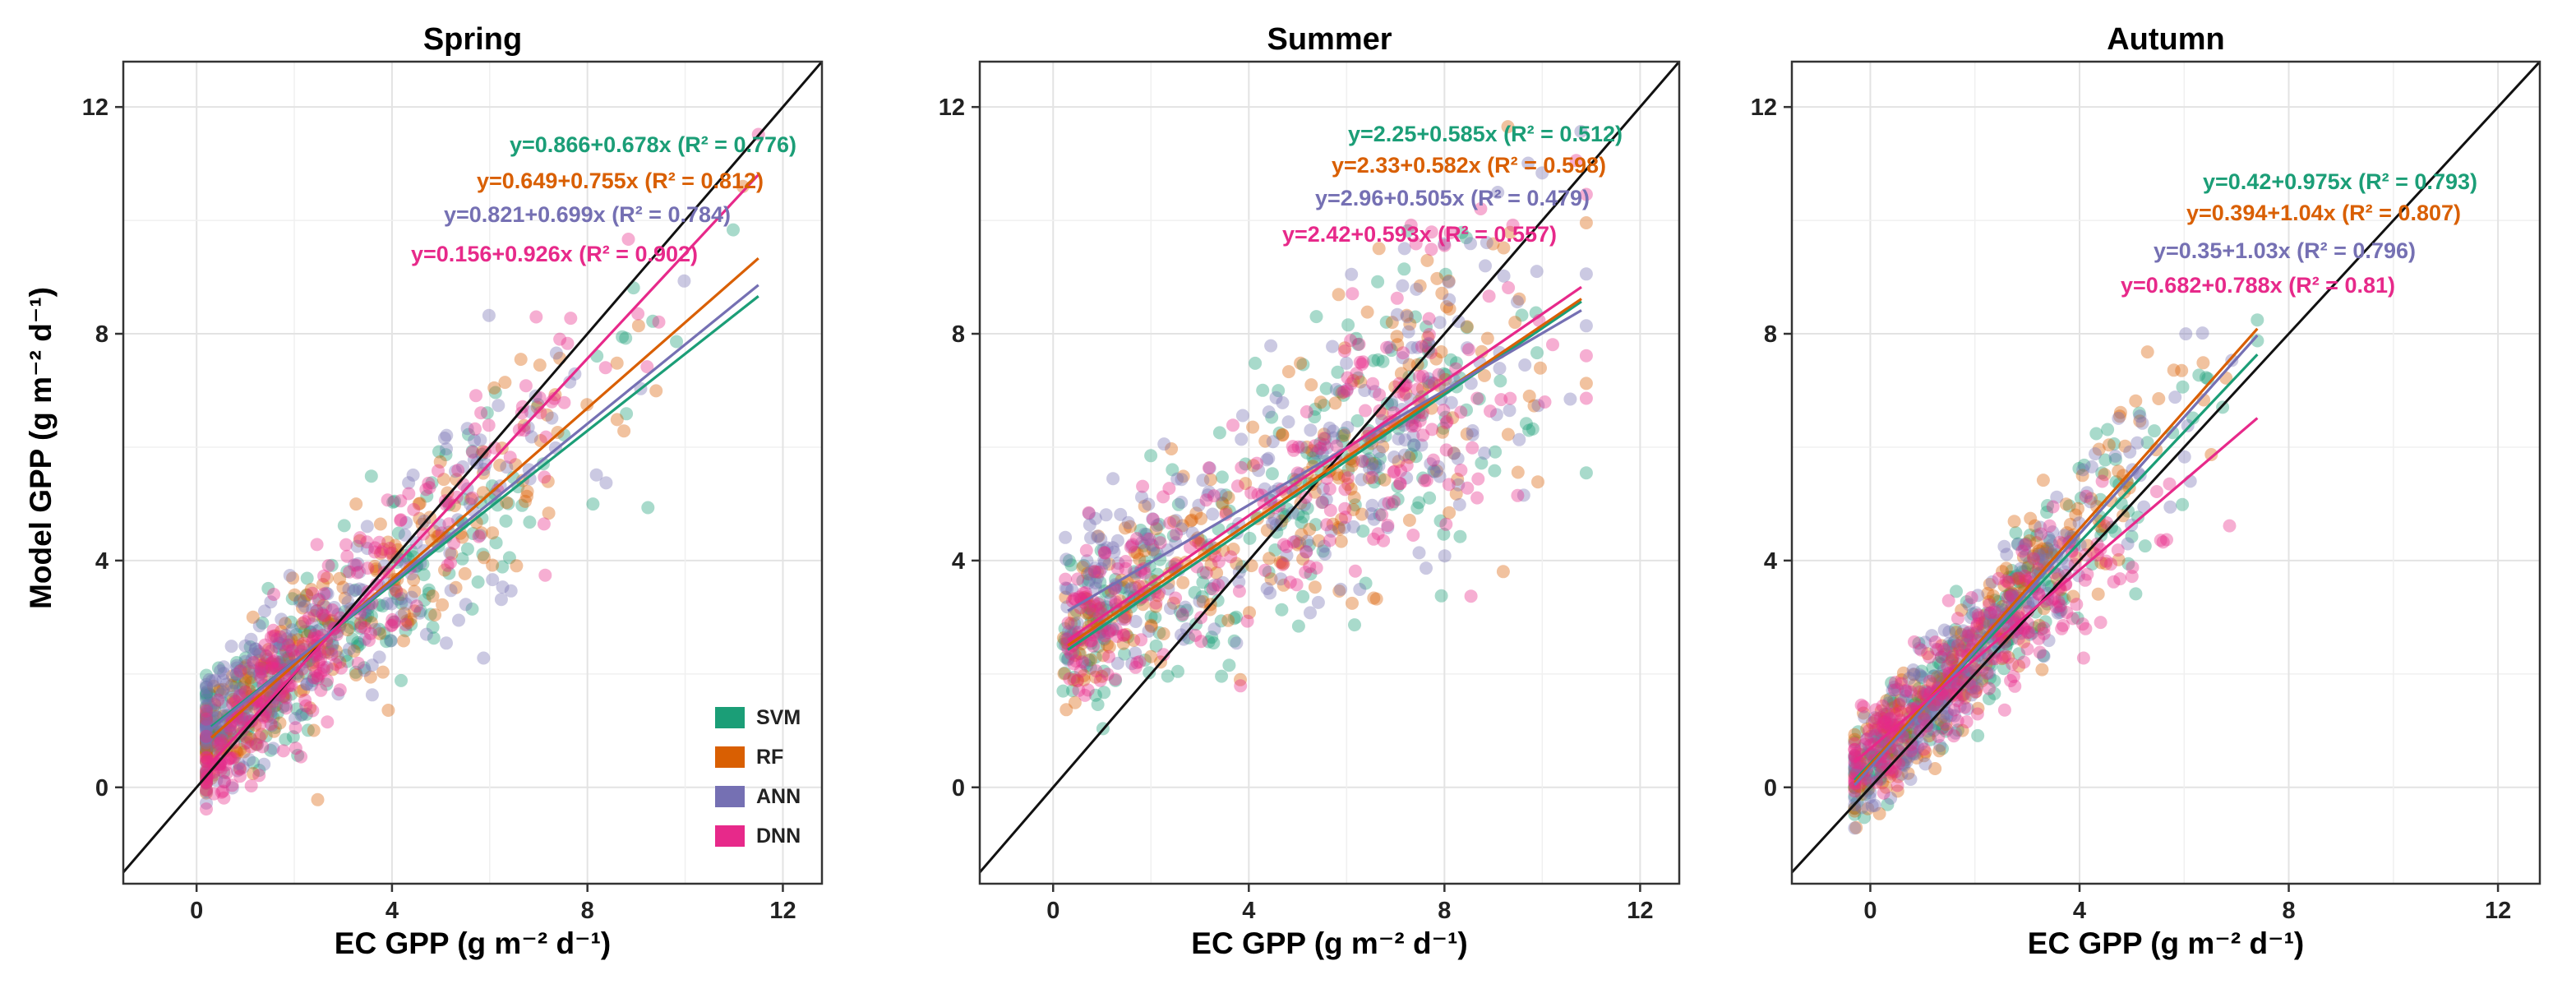 The width and height of the screenshot is (2576, 984). I want to click on legend-swatch-dnn, so click(730, 836).